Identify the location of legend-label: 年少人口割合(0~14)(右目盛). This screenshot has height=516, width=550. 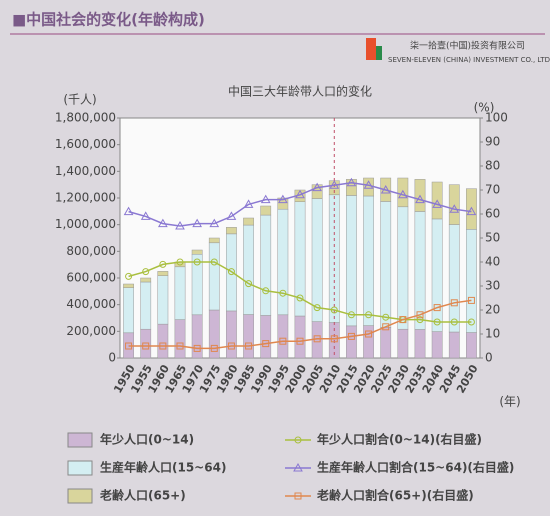
(399, 439).